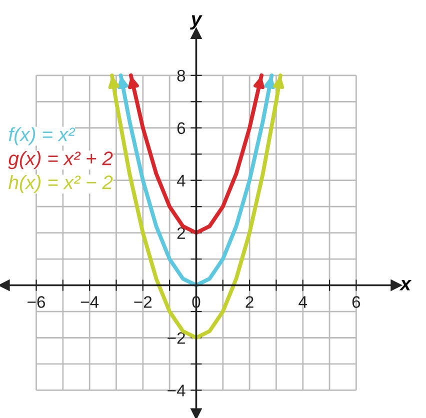 The image size is (426, 418). I want to click on y-axis-title: y, so click(196, 22).